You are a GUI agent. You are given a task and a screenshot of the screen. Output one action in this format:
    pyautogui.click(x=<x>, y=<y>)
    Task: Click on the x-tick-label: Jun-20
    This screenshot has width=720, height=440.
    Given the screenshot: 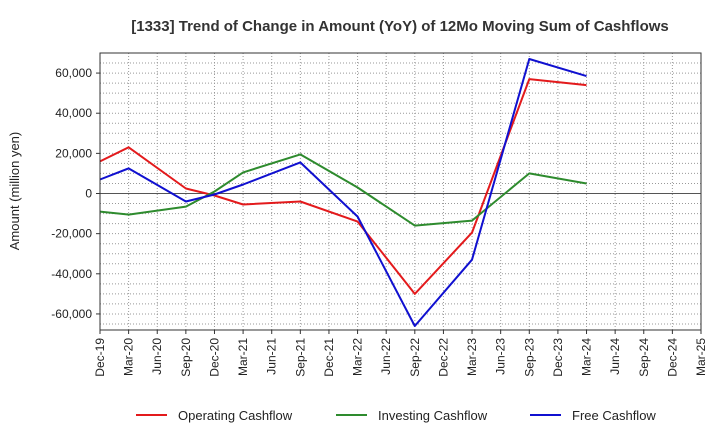 What is the action you would take?
    pyautogui.click(x=157, y=356)
    